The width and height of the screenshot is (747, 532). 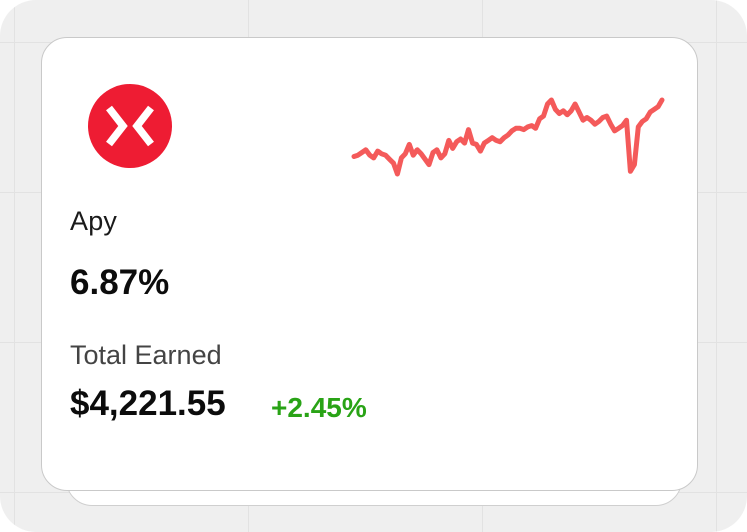 I want to click on logo-circle, so click(x=130, y=126).